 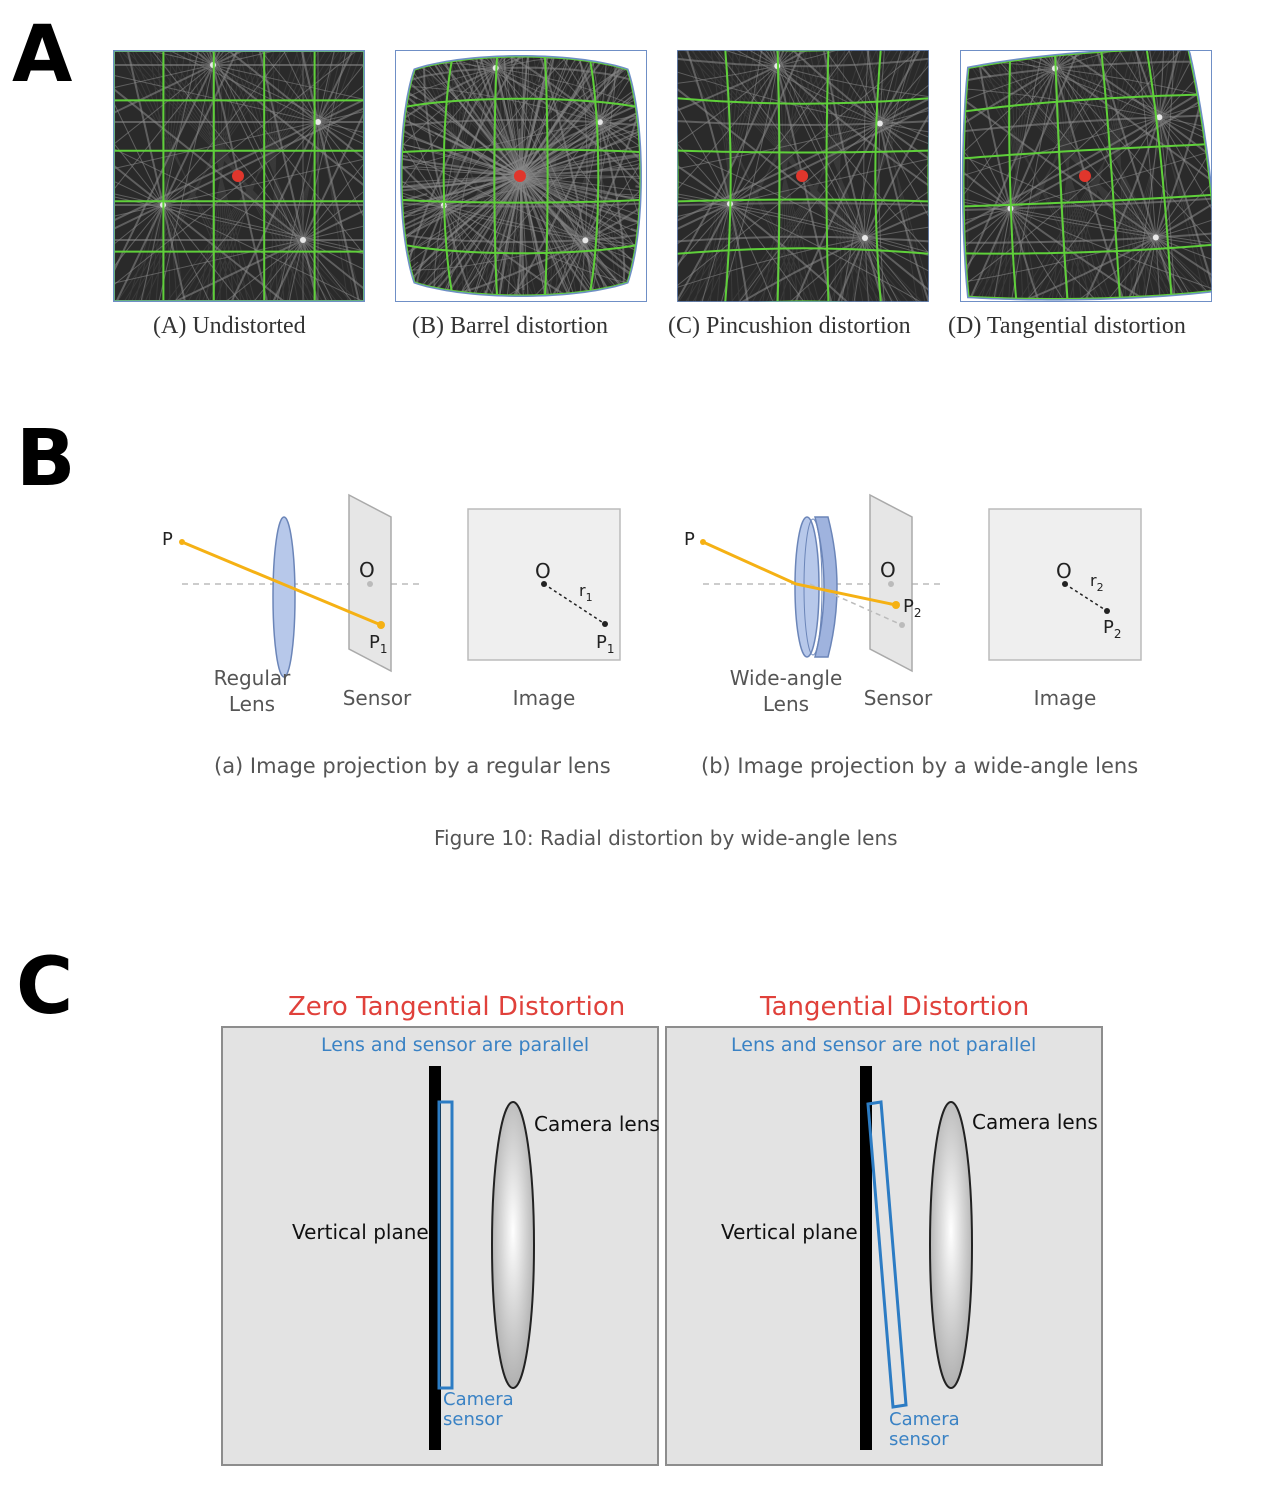 What do you see at coordinates (856, 604) in the screenshot?
I see `undistorted-ray-extension` at bounding box center [856, 604].